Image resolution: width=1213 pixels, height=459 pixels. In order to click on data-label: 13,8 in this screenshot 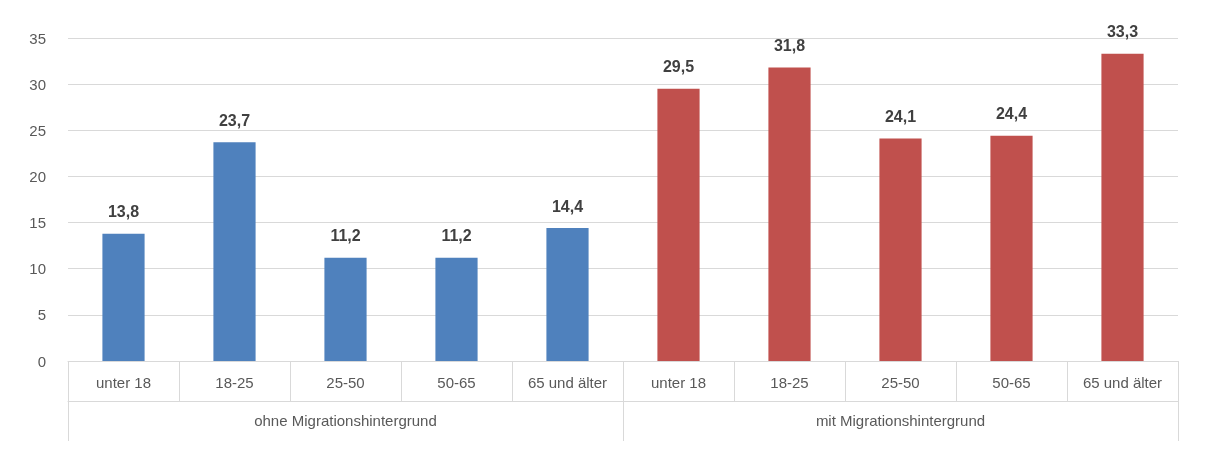, I will do `click(123, 212)`.